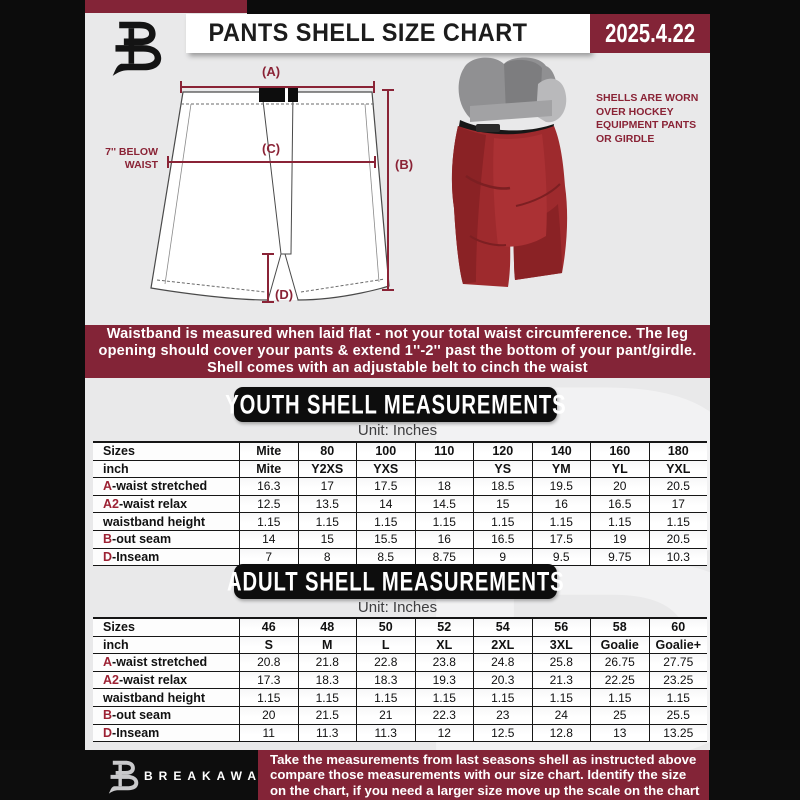 The image size is (800, 800). What do you see at coordinates (443, 715) in the screenshot?
I see `table-cell: 22.3` at bounding box center [443, 715].